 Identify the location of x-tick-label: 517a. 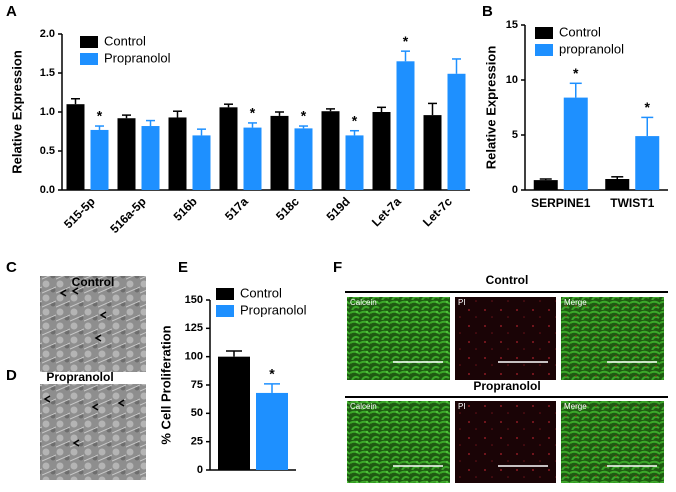
(236, 208).